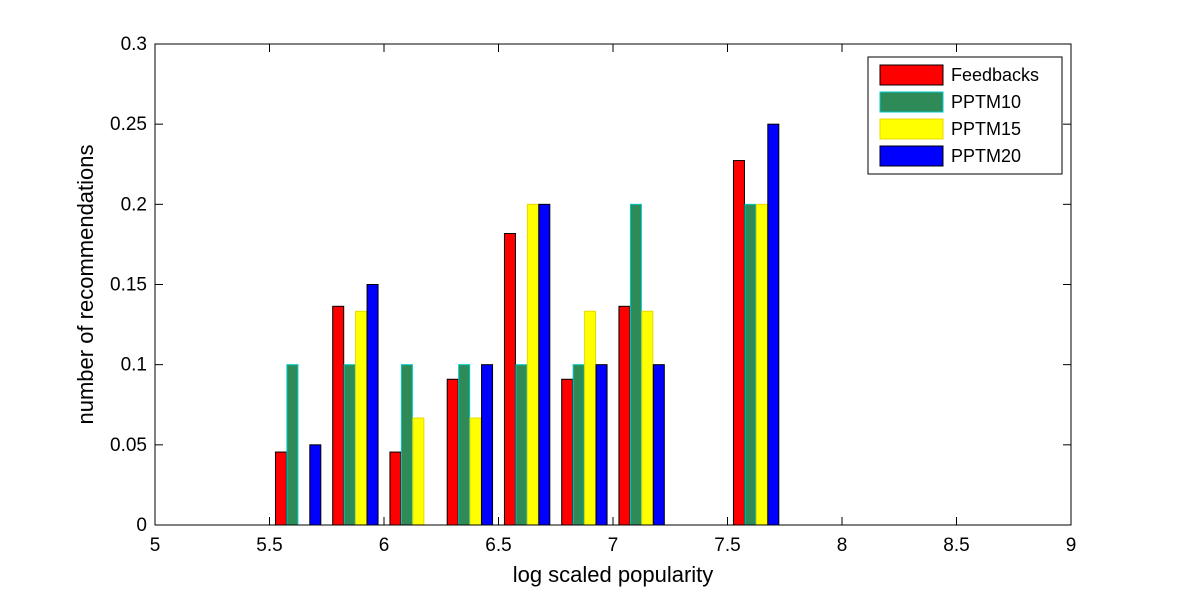 The image size is (1183, 596). What do you see at coordinates (911, 102) in the screenshot?
I see `legend-swatch-pptm10` at bounding box center [911, 102].